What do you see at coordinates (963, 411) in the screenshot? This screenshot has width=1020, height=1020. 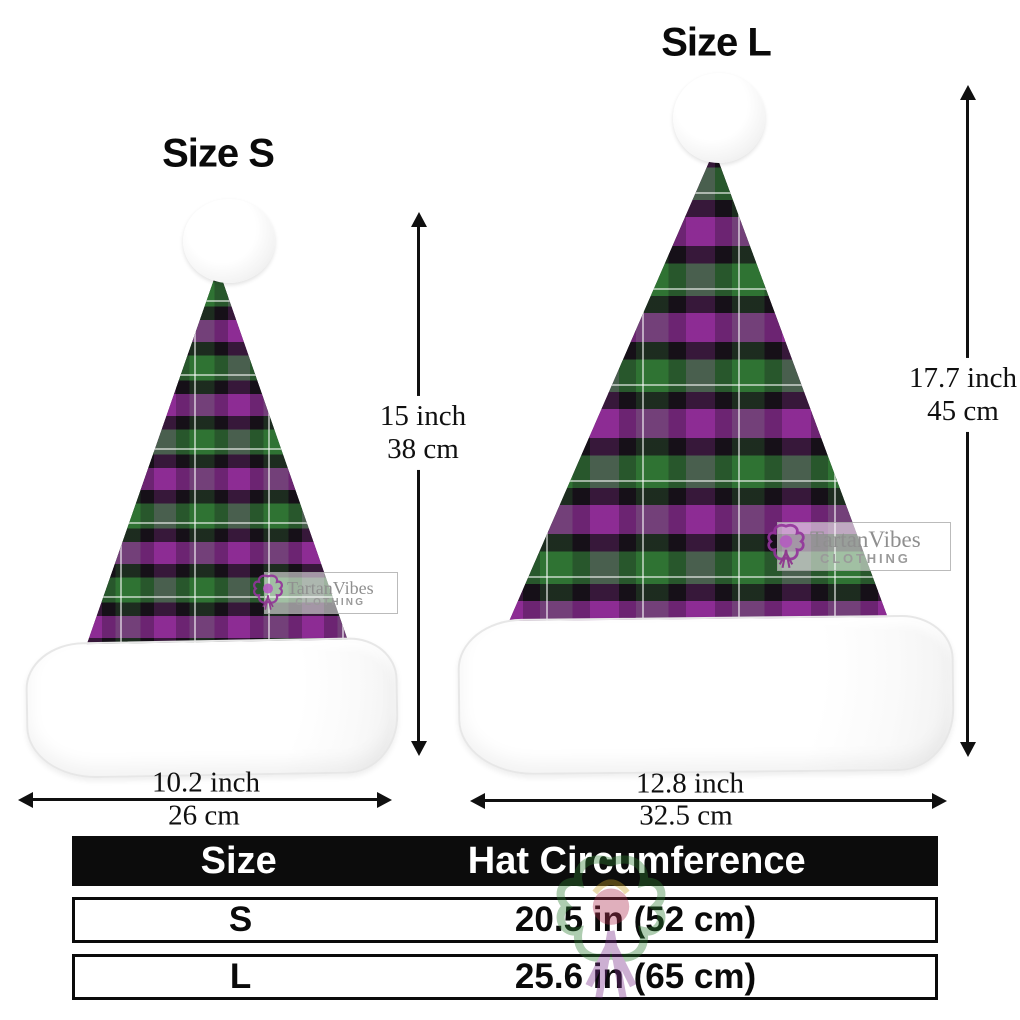 I see `height-cm-large: 45 cm` at bounding box center [963, 411].